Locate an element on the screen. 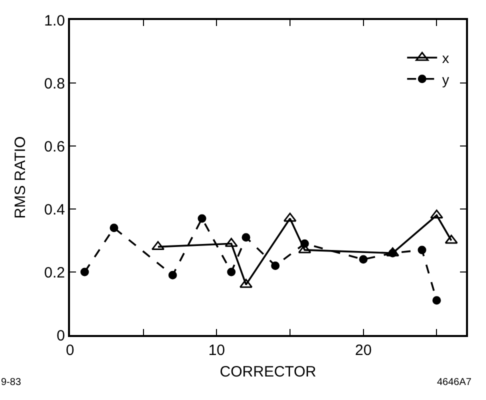  text: 9-83 is located at coordinates (11, 382).